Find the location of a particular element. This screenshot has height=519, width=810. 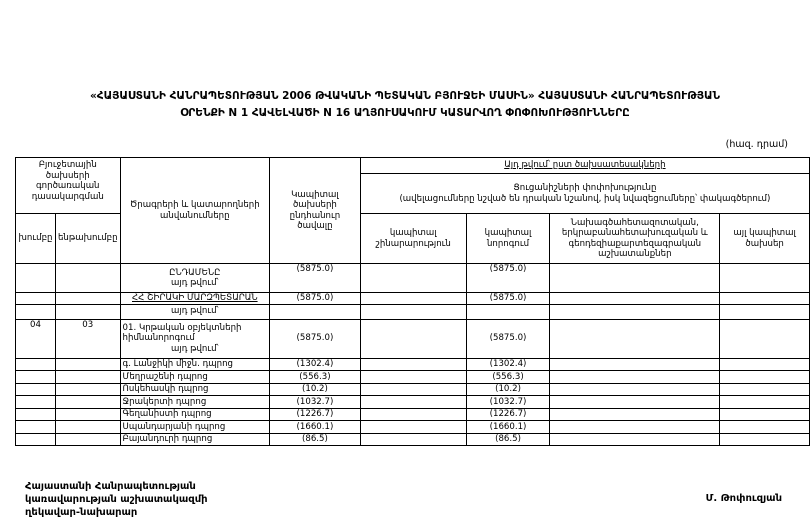

repair-value: (86.5) is located at coordinates (508, 439).